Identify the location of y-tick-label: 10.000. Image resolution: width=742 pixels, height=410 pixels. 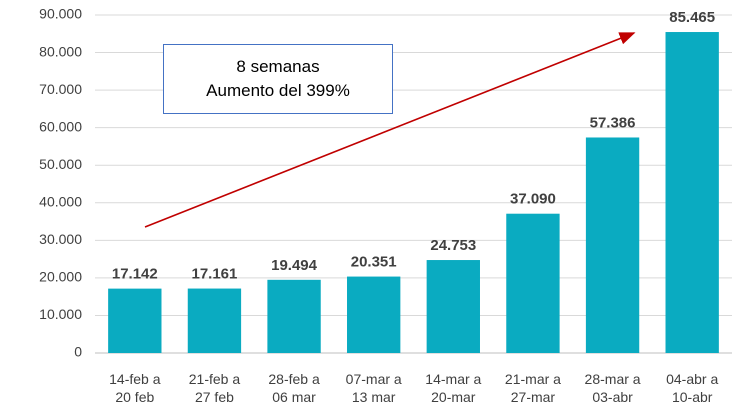
(60, 314).